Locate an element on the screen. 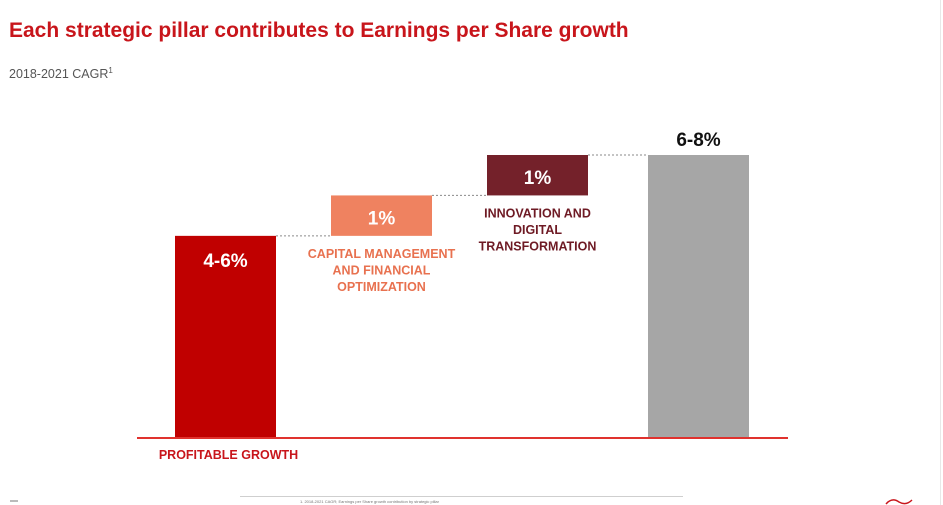 The width and height of the screenshot is (943, 505). category-label-capital_management-line-3: OPTIMIZATION is located at coordinates (381, 287).